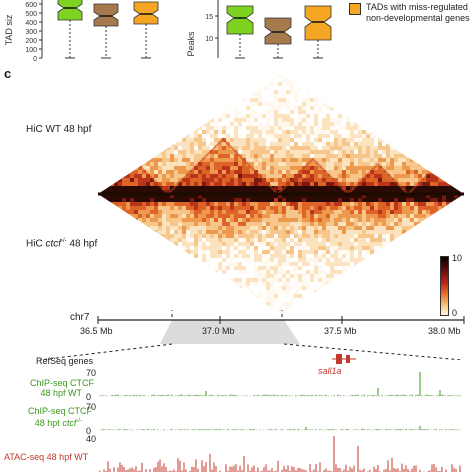 The width and height of the screenshot is (474, 474). What do you see at coordinates (444, 331) in the screenshot?
I see `axis-tick-4: 38.0 Mb` at bounding box center [444, 331].